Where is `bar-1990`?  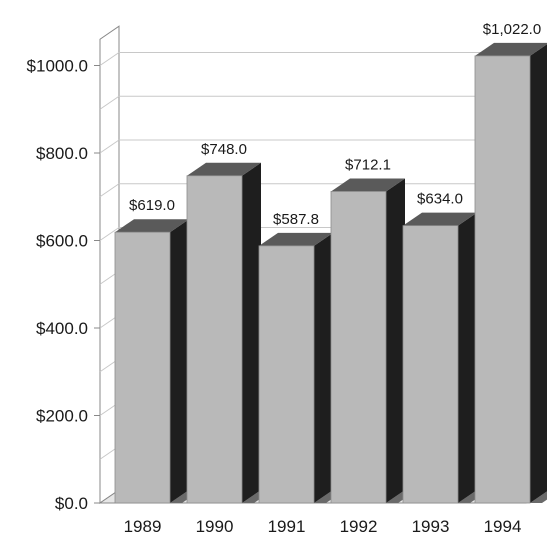 bar-1990 is located at coordinates (229, 333).